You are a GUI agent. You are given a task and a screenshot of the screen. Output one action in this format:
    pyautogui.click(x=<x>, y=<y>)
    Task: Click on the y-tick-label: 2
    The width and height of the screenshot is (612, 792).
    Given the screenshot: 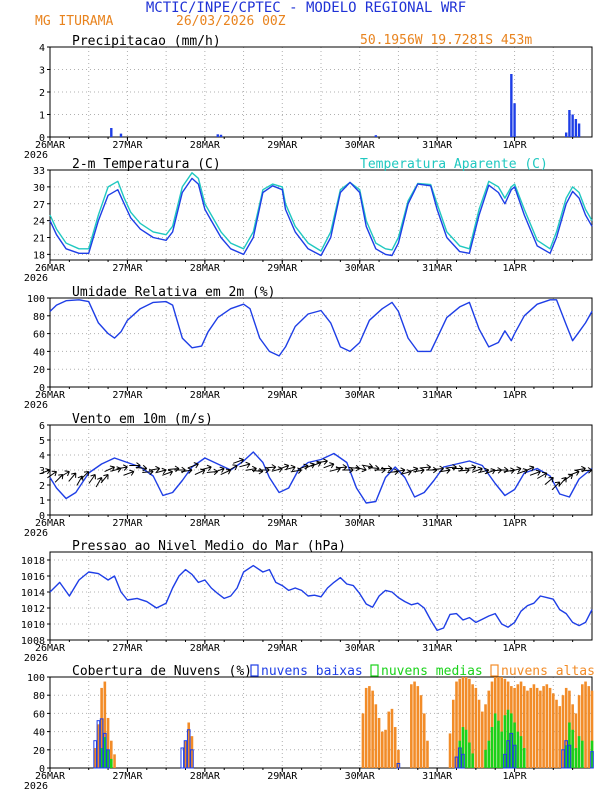 What is the action you would take?
    pyautogui.click(x=42, y=486)
    